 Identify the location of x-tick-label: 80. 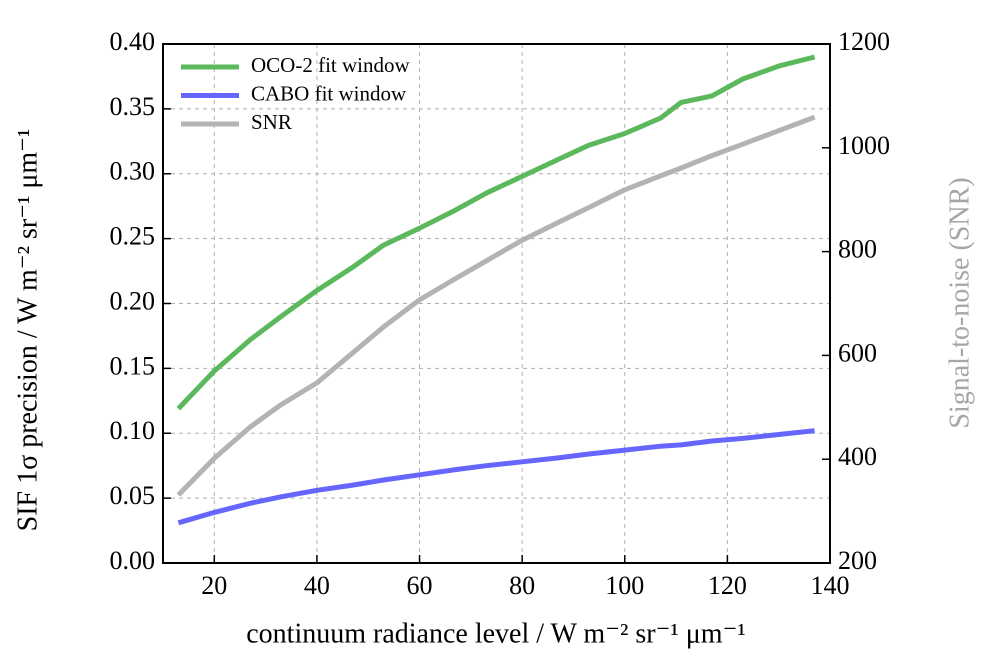
(522, 585).